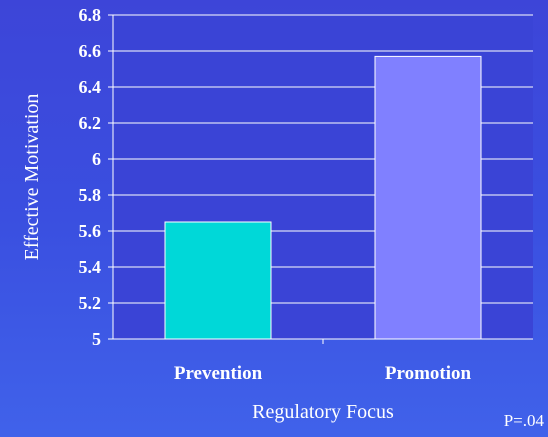  What do you see at coordinates (90, 267) in the screenshot?
I see `y-tick-label: 5.4` at bounding box center [90, 267].